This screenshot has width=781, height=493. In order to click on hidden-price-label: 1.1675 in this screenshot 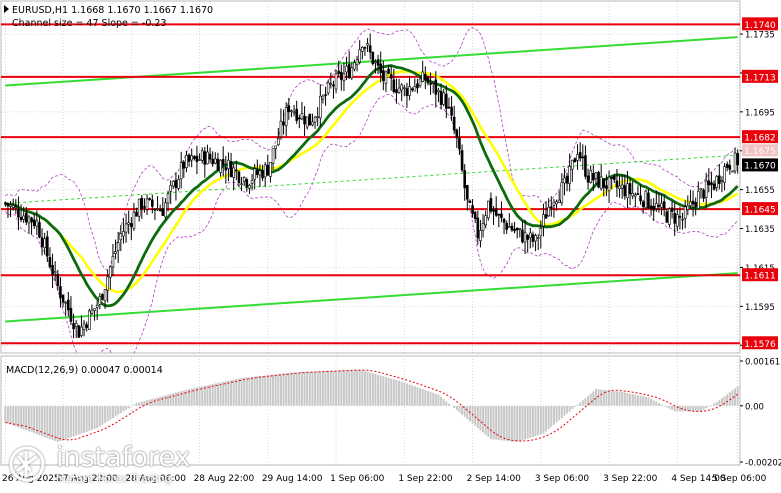, I will do `click(760, 152)`.